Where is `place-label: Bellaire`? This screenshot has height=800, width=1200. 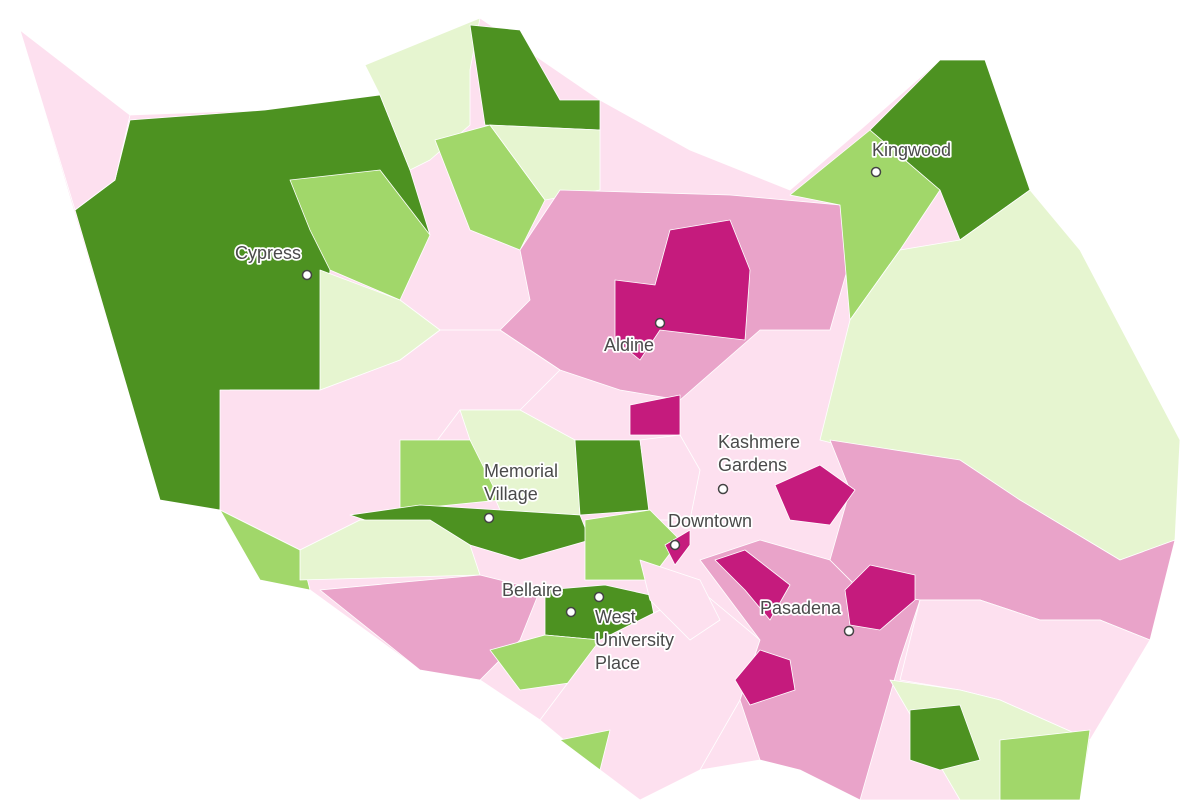
place-label: Bellaire is located at coordinates (532, 590).